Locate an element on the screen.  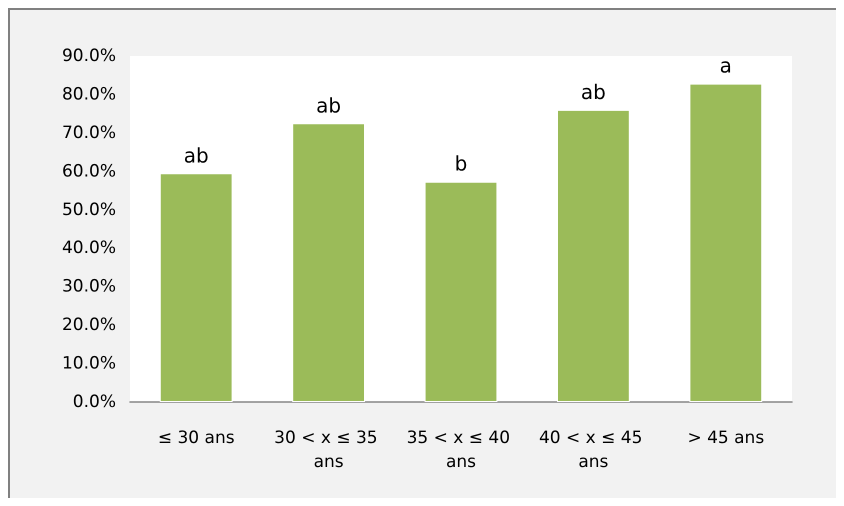
y-tick-label: 80.0% is located at coordinates (89, 94).